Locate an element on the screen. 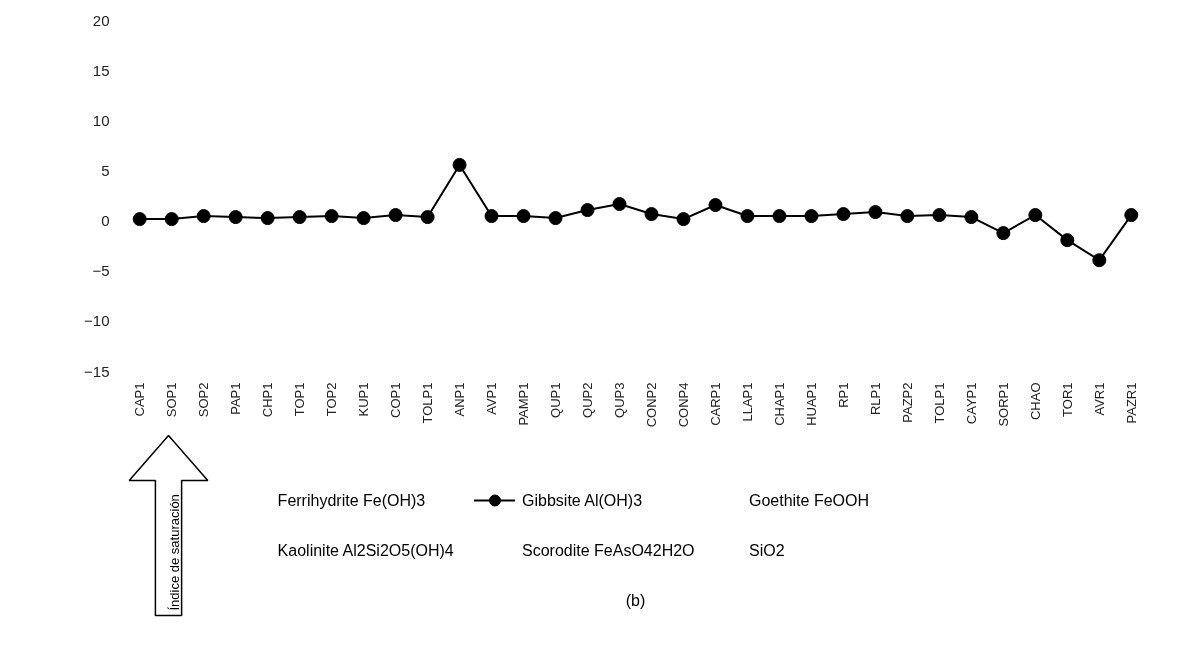 This screenshot has width=1185, height=645. y-tick-label: −5 is located at coordinates (101, 271).